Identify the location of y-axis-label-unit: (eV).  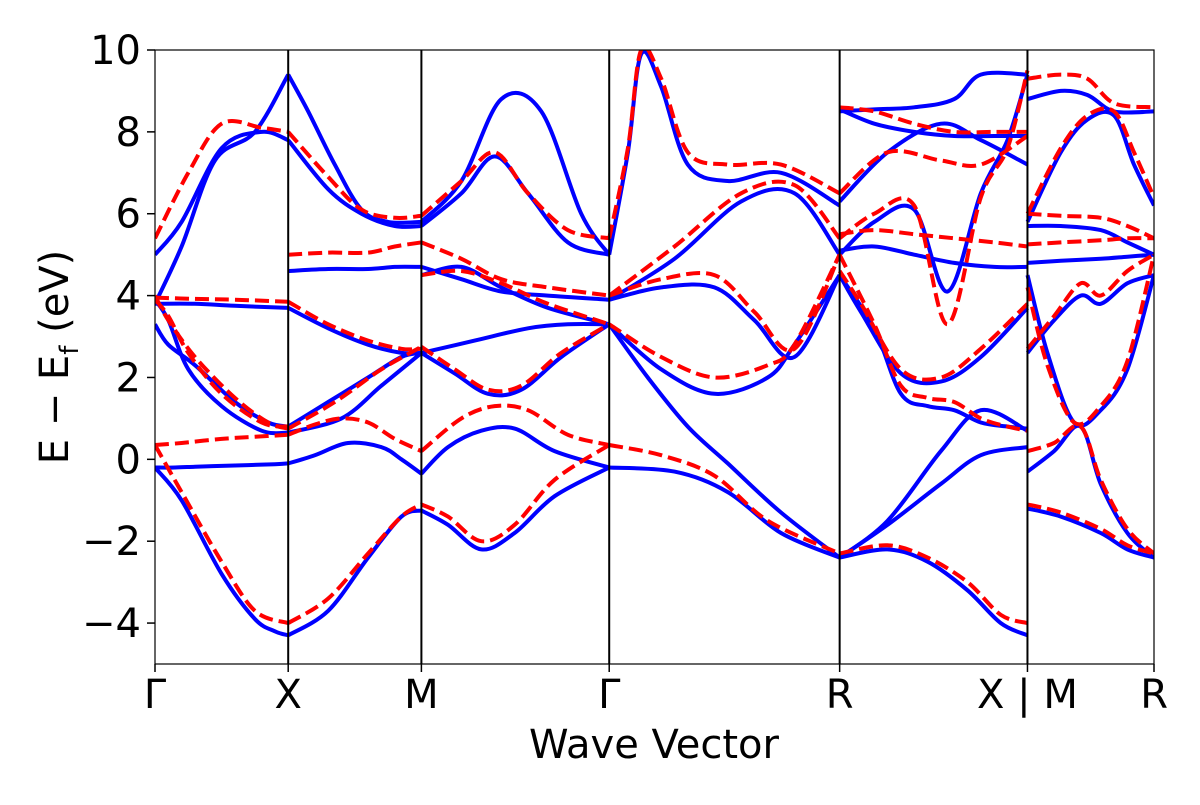
(55, 298).